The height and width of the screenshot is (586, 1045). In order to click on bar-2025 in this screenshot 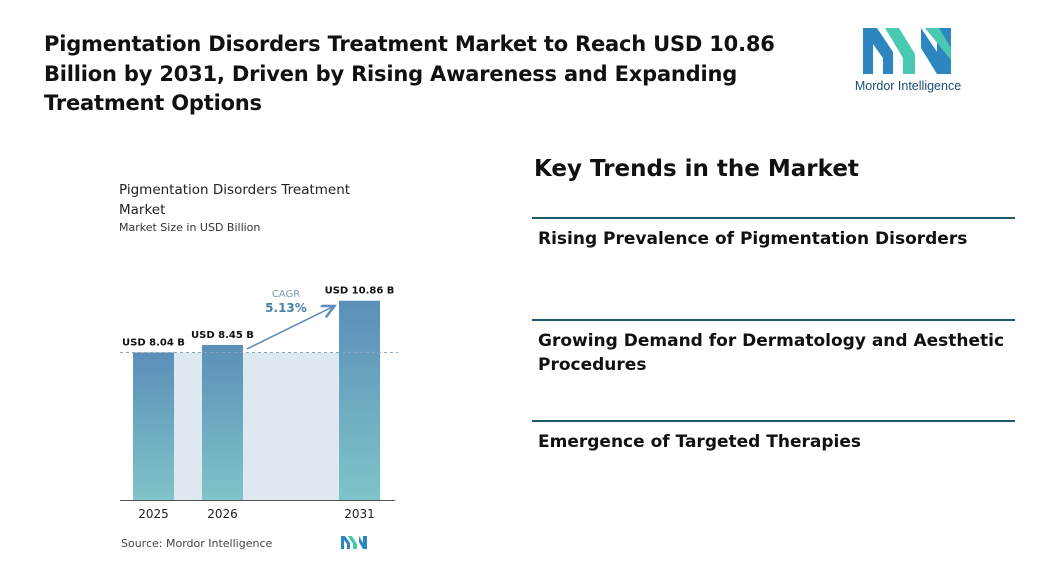, I will do `click(153, 426)`.